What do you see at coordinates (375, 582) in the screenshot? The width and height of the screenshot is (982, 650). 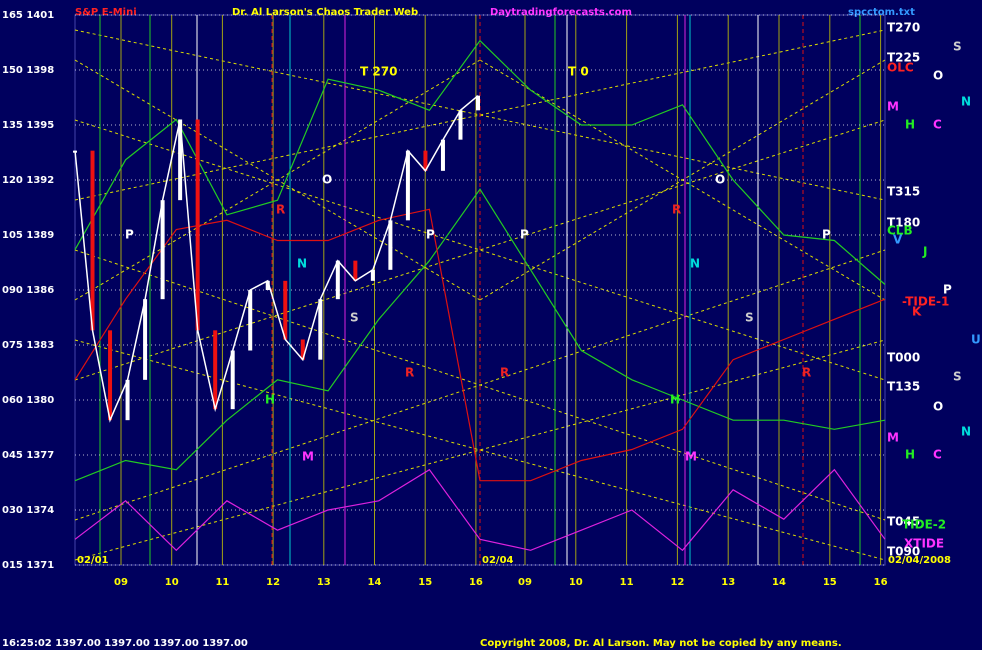 I see `x-tick-label: 14` at bounding box center [375, 582].